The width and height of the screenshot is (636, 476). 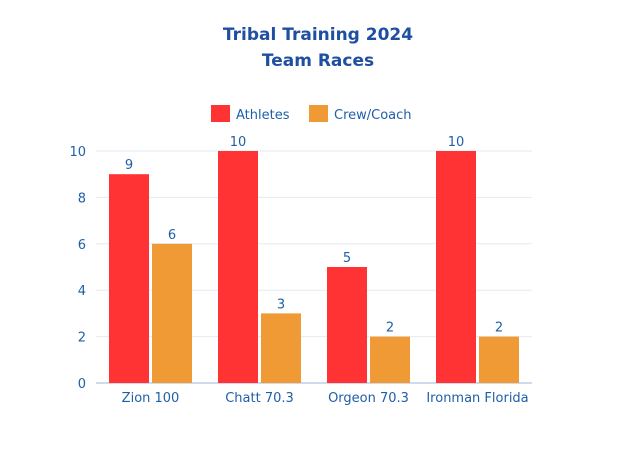 What do you see at coordinates (129, 165) in the screenshot?
I see `data-label: 9` at bounding box center [129, 165].